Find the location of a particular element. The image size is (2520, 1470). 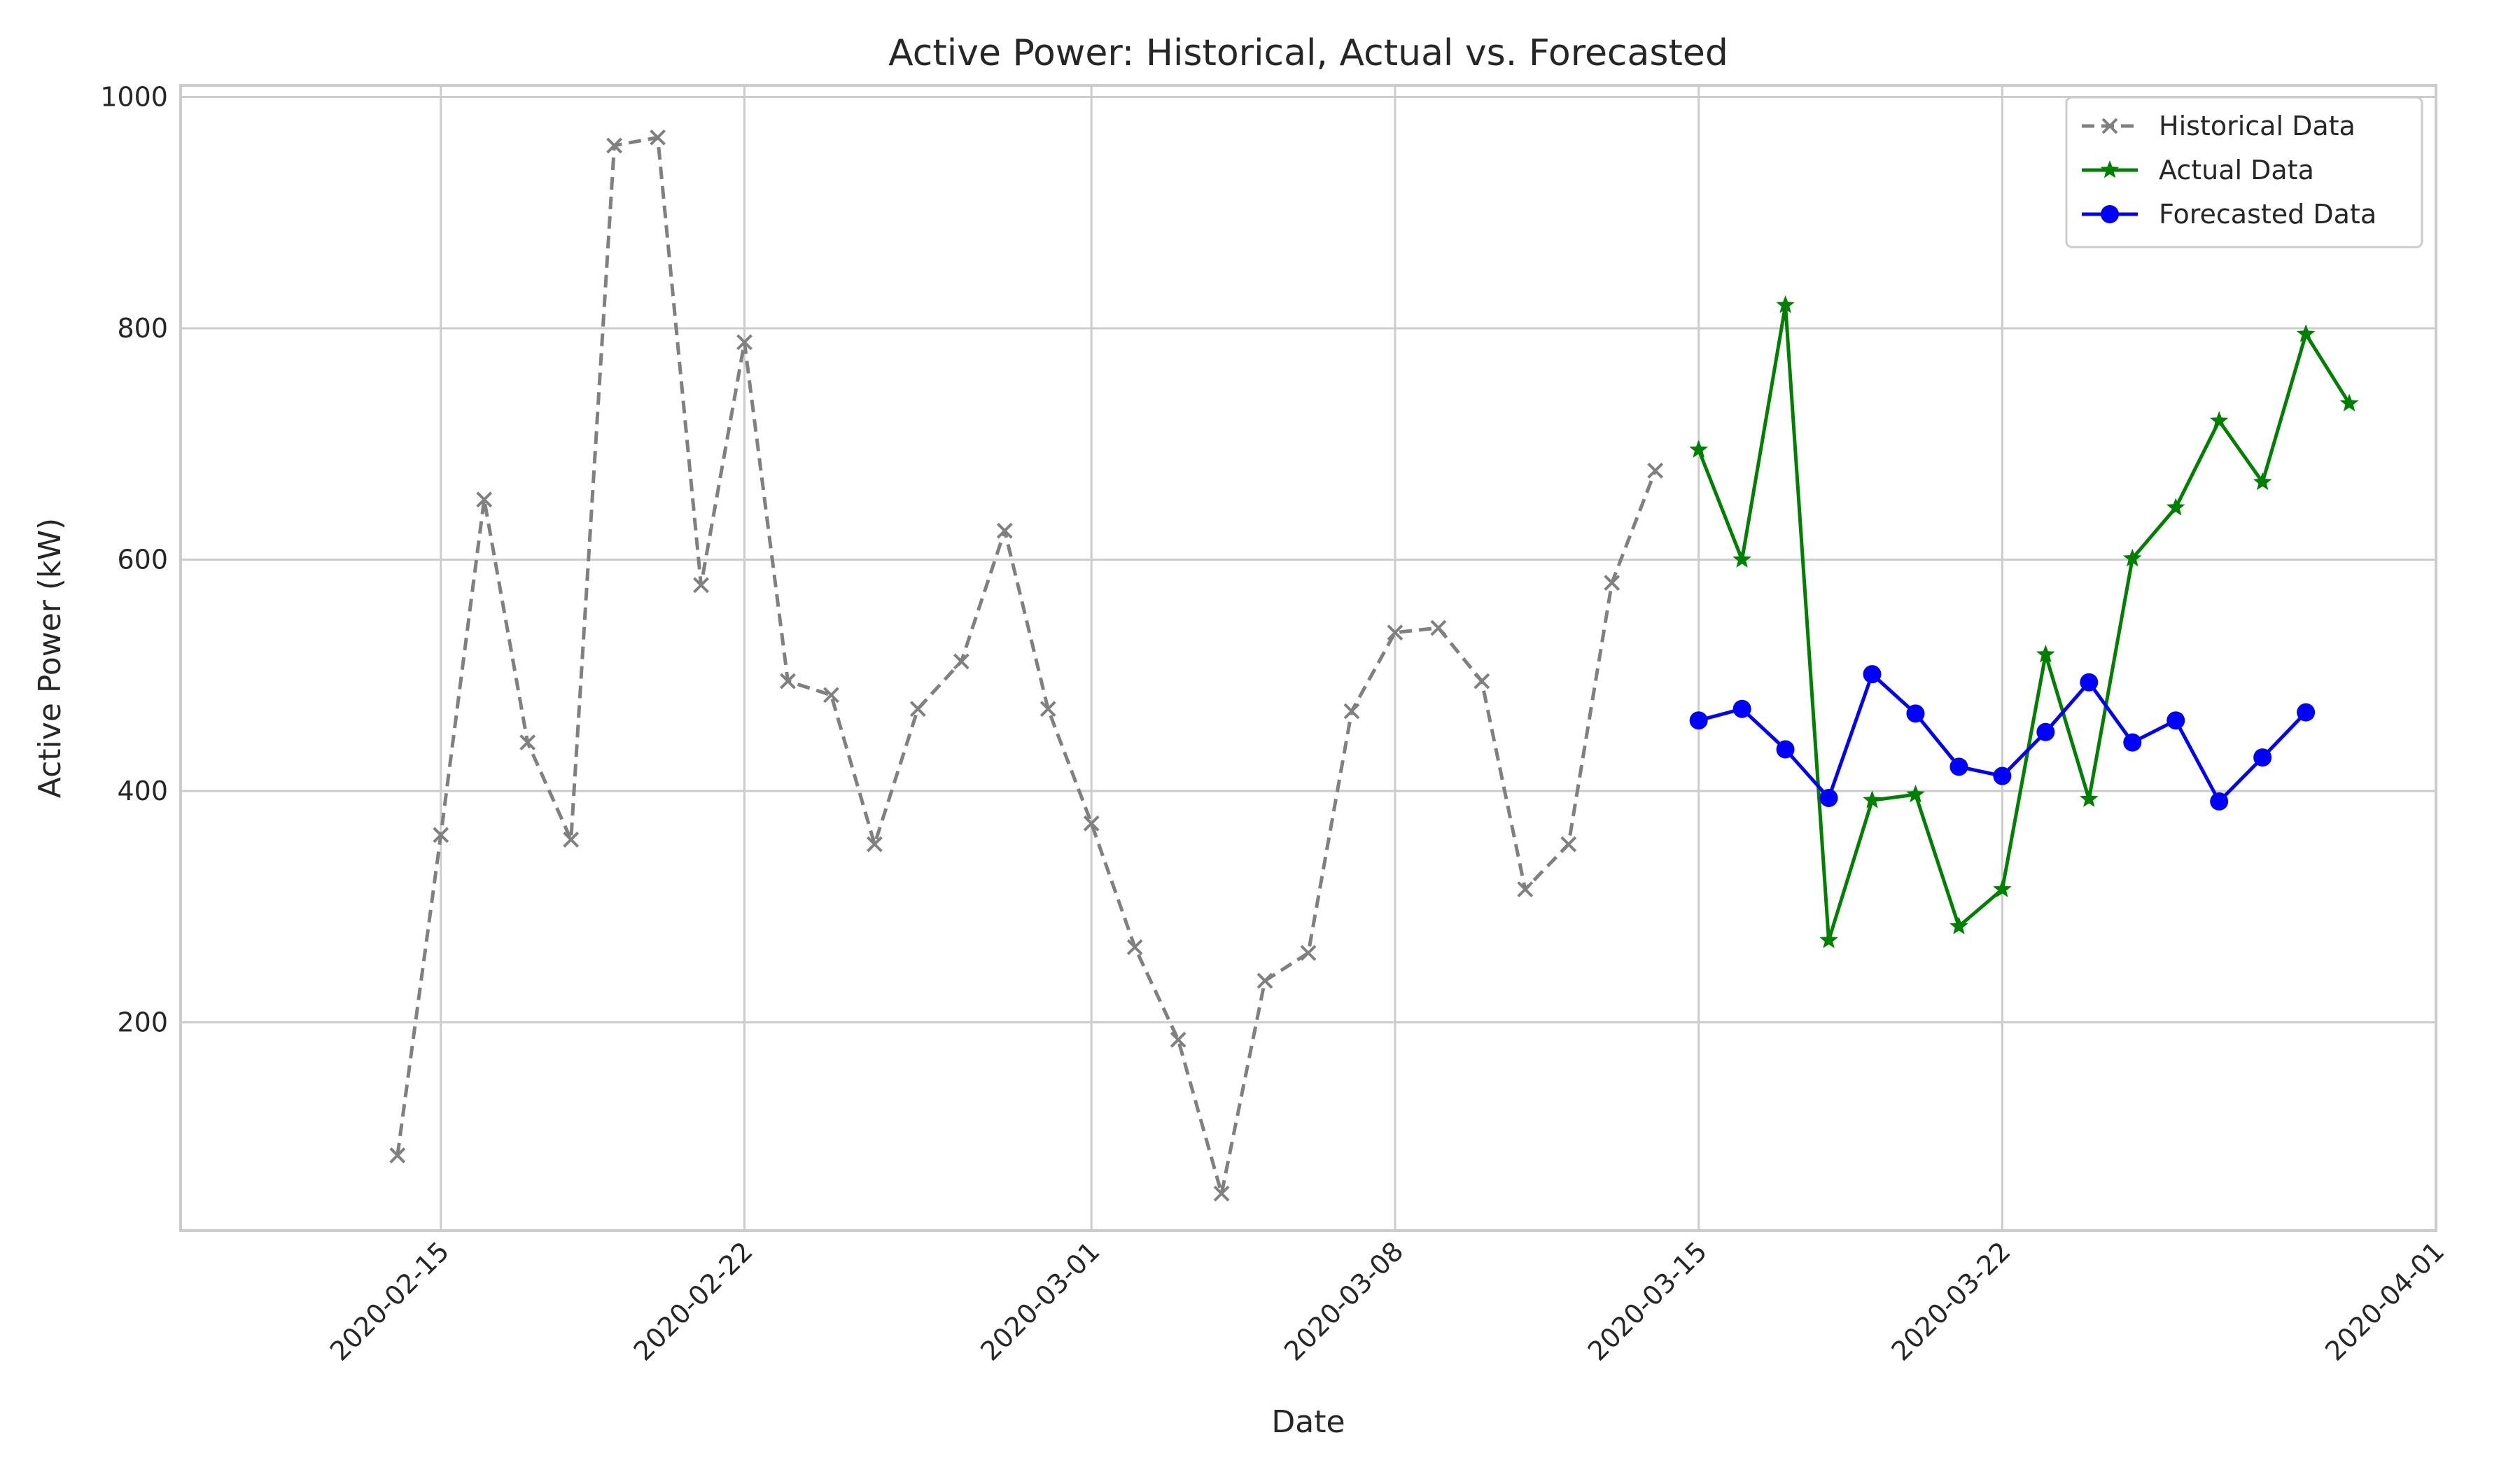

series-actual-data is located at coordinates (2024, 621).